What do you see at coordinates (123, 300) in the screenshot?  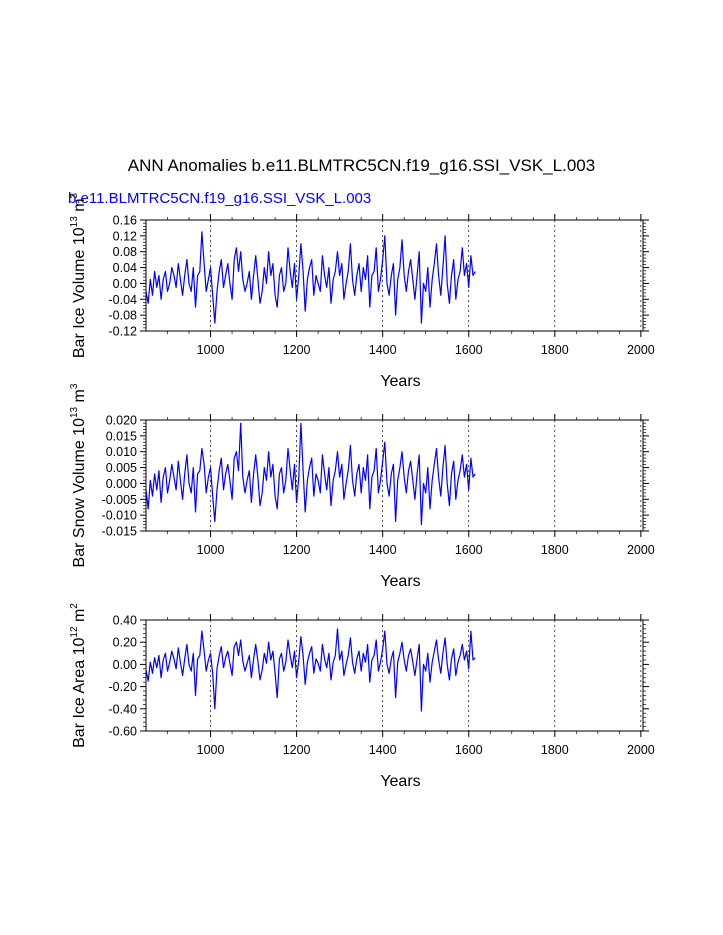 I see `y-tick-label: -0.04` at bounding box center [123, 300].